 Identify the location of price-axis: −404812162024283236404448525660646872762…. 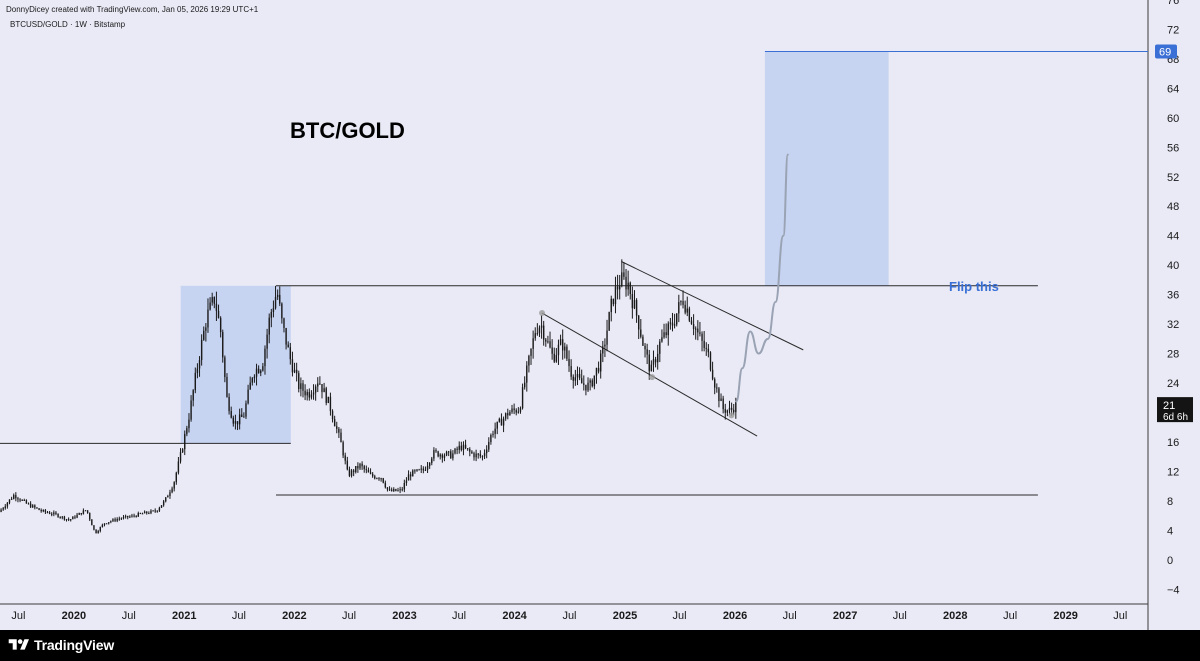
(1174, 298).